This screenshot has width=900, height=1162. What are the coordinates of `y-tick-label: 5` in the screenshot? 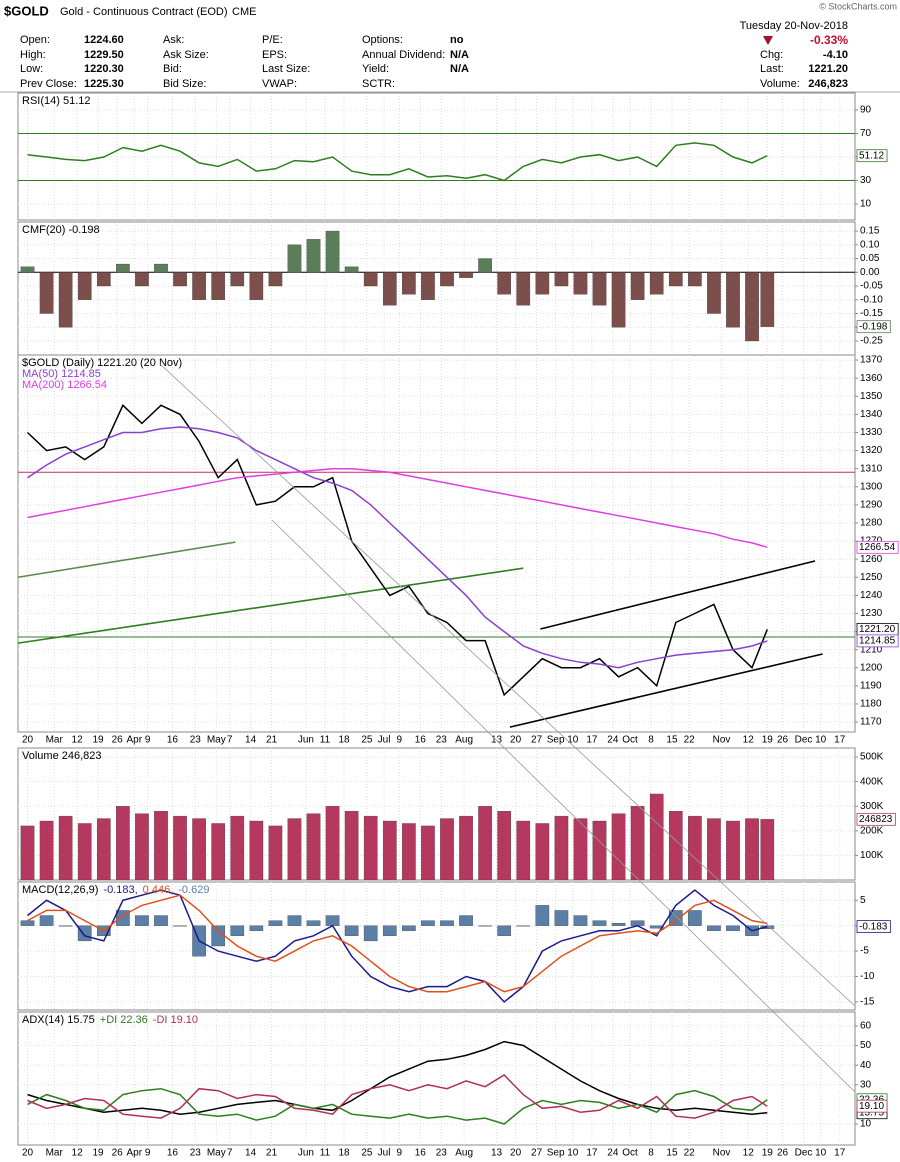 It's located at (863, 900).